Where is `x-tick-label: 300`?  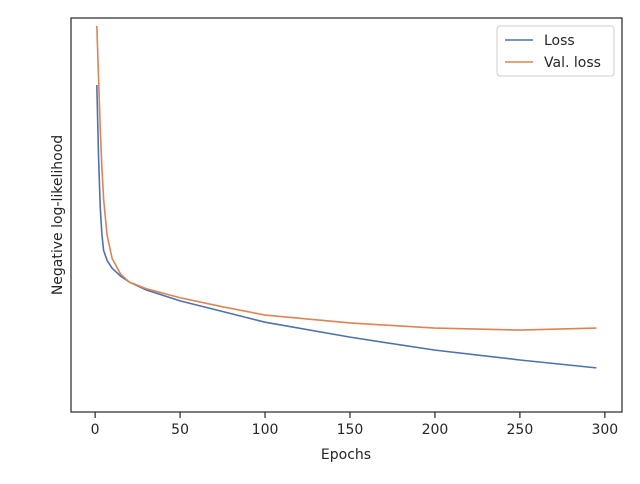 x-tick-label: 300 is located at coordinates (604, 430).